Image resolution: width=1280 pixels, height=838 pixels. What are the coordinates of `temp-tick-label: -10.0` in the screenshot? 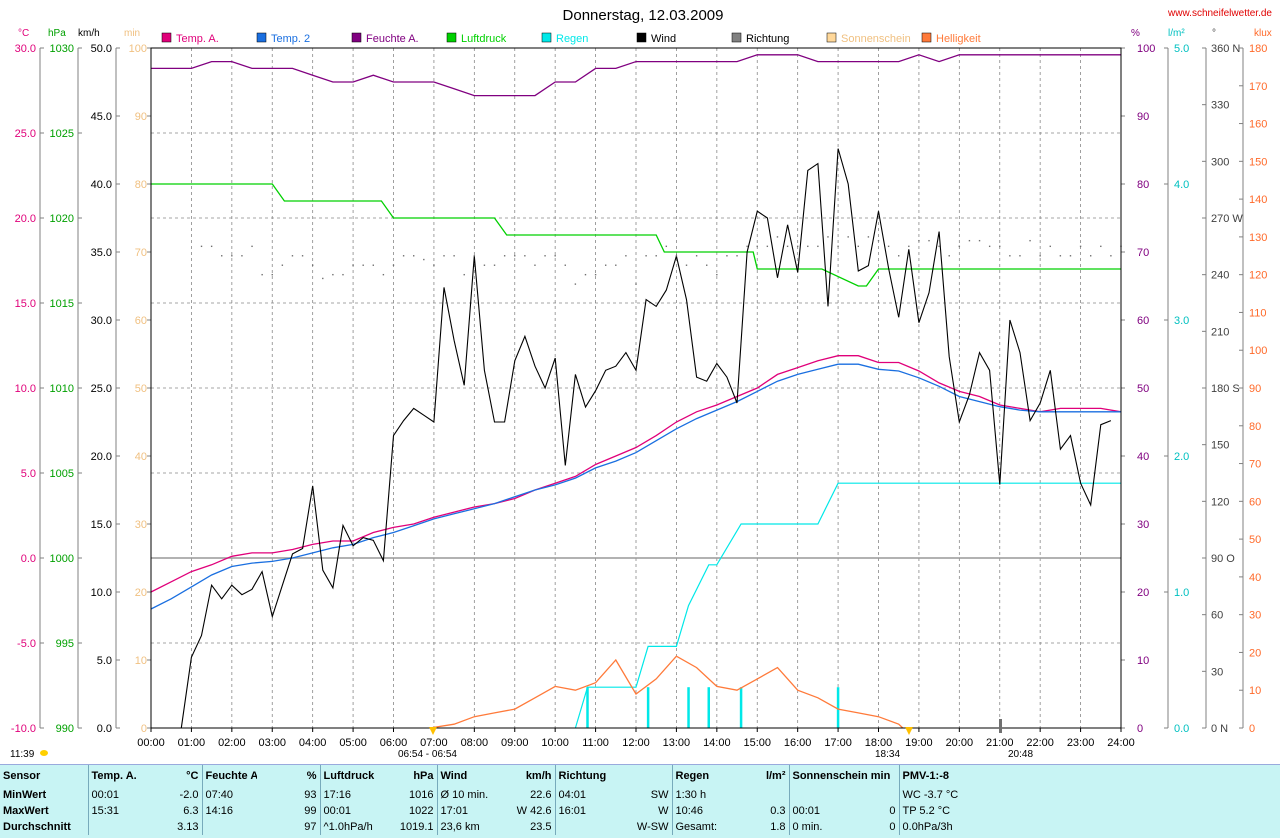 It's located at (23, 729).